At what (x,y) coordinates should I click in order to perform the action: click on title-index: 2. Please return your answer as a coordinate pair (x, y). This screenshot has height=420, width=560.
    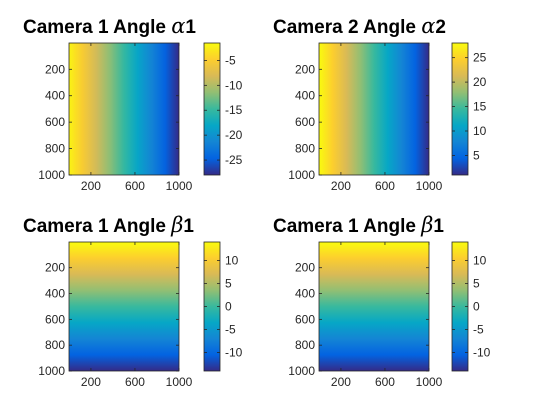
    Looking at the image, I should click on (440, 27).